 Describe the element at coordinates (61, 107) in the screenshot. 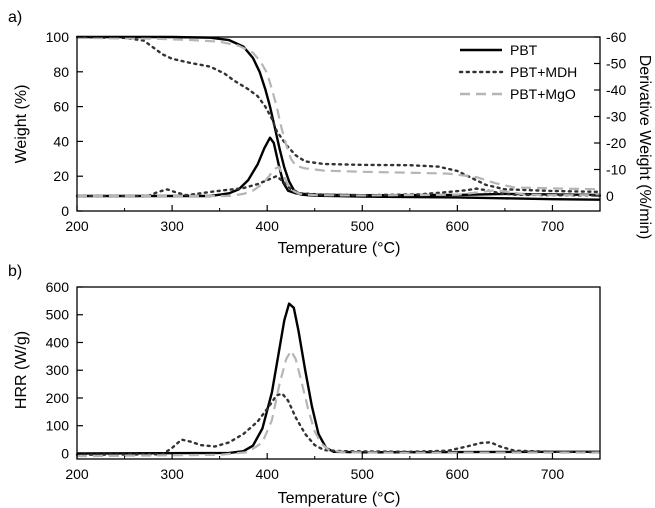

I see `panel-a-y-tick-label: 60` at that location.